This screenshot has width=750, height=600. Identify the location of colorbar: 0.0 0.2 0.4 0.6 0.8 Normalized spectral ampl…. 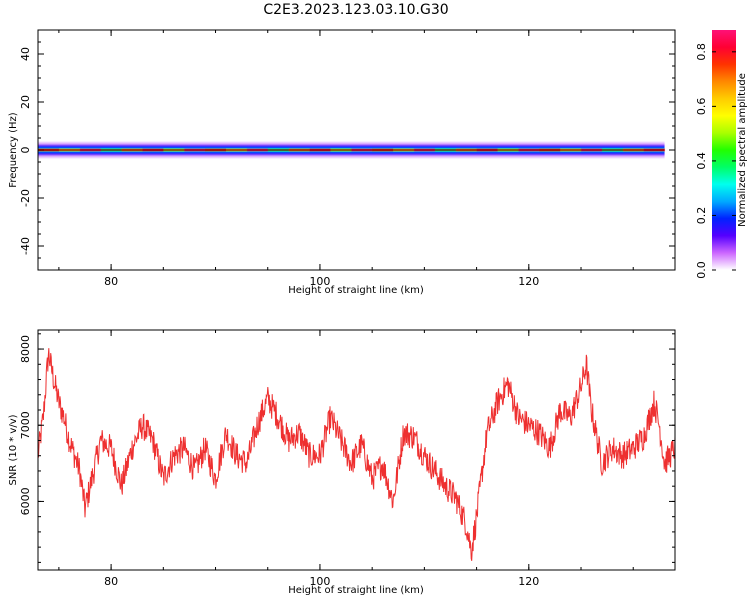
(721, 154).